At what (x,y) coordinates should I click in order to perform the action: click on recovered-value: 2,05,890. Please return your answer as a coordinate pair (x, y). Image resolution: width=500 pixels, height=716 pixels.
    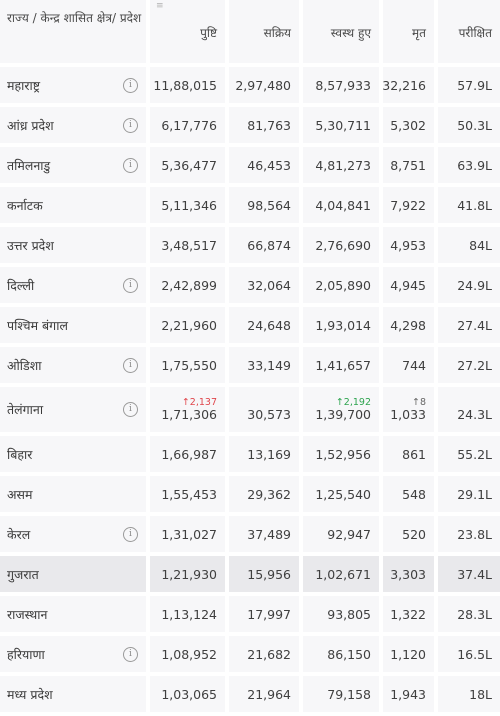
    Looking at the image, I should click on (343, 285).